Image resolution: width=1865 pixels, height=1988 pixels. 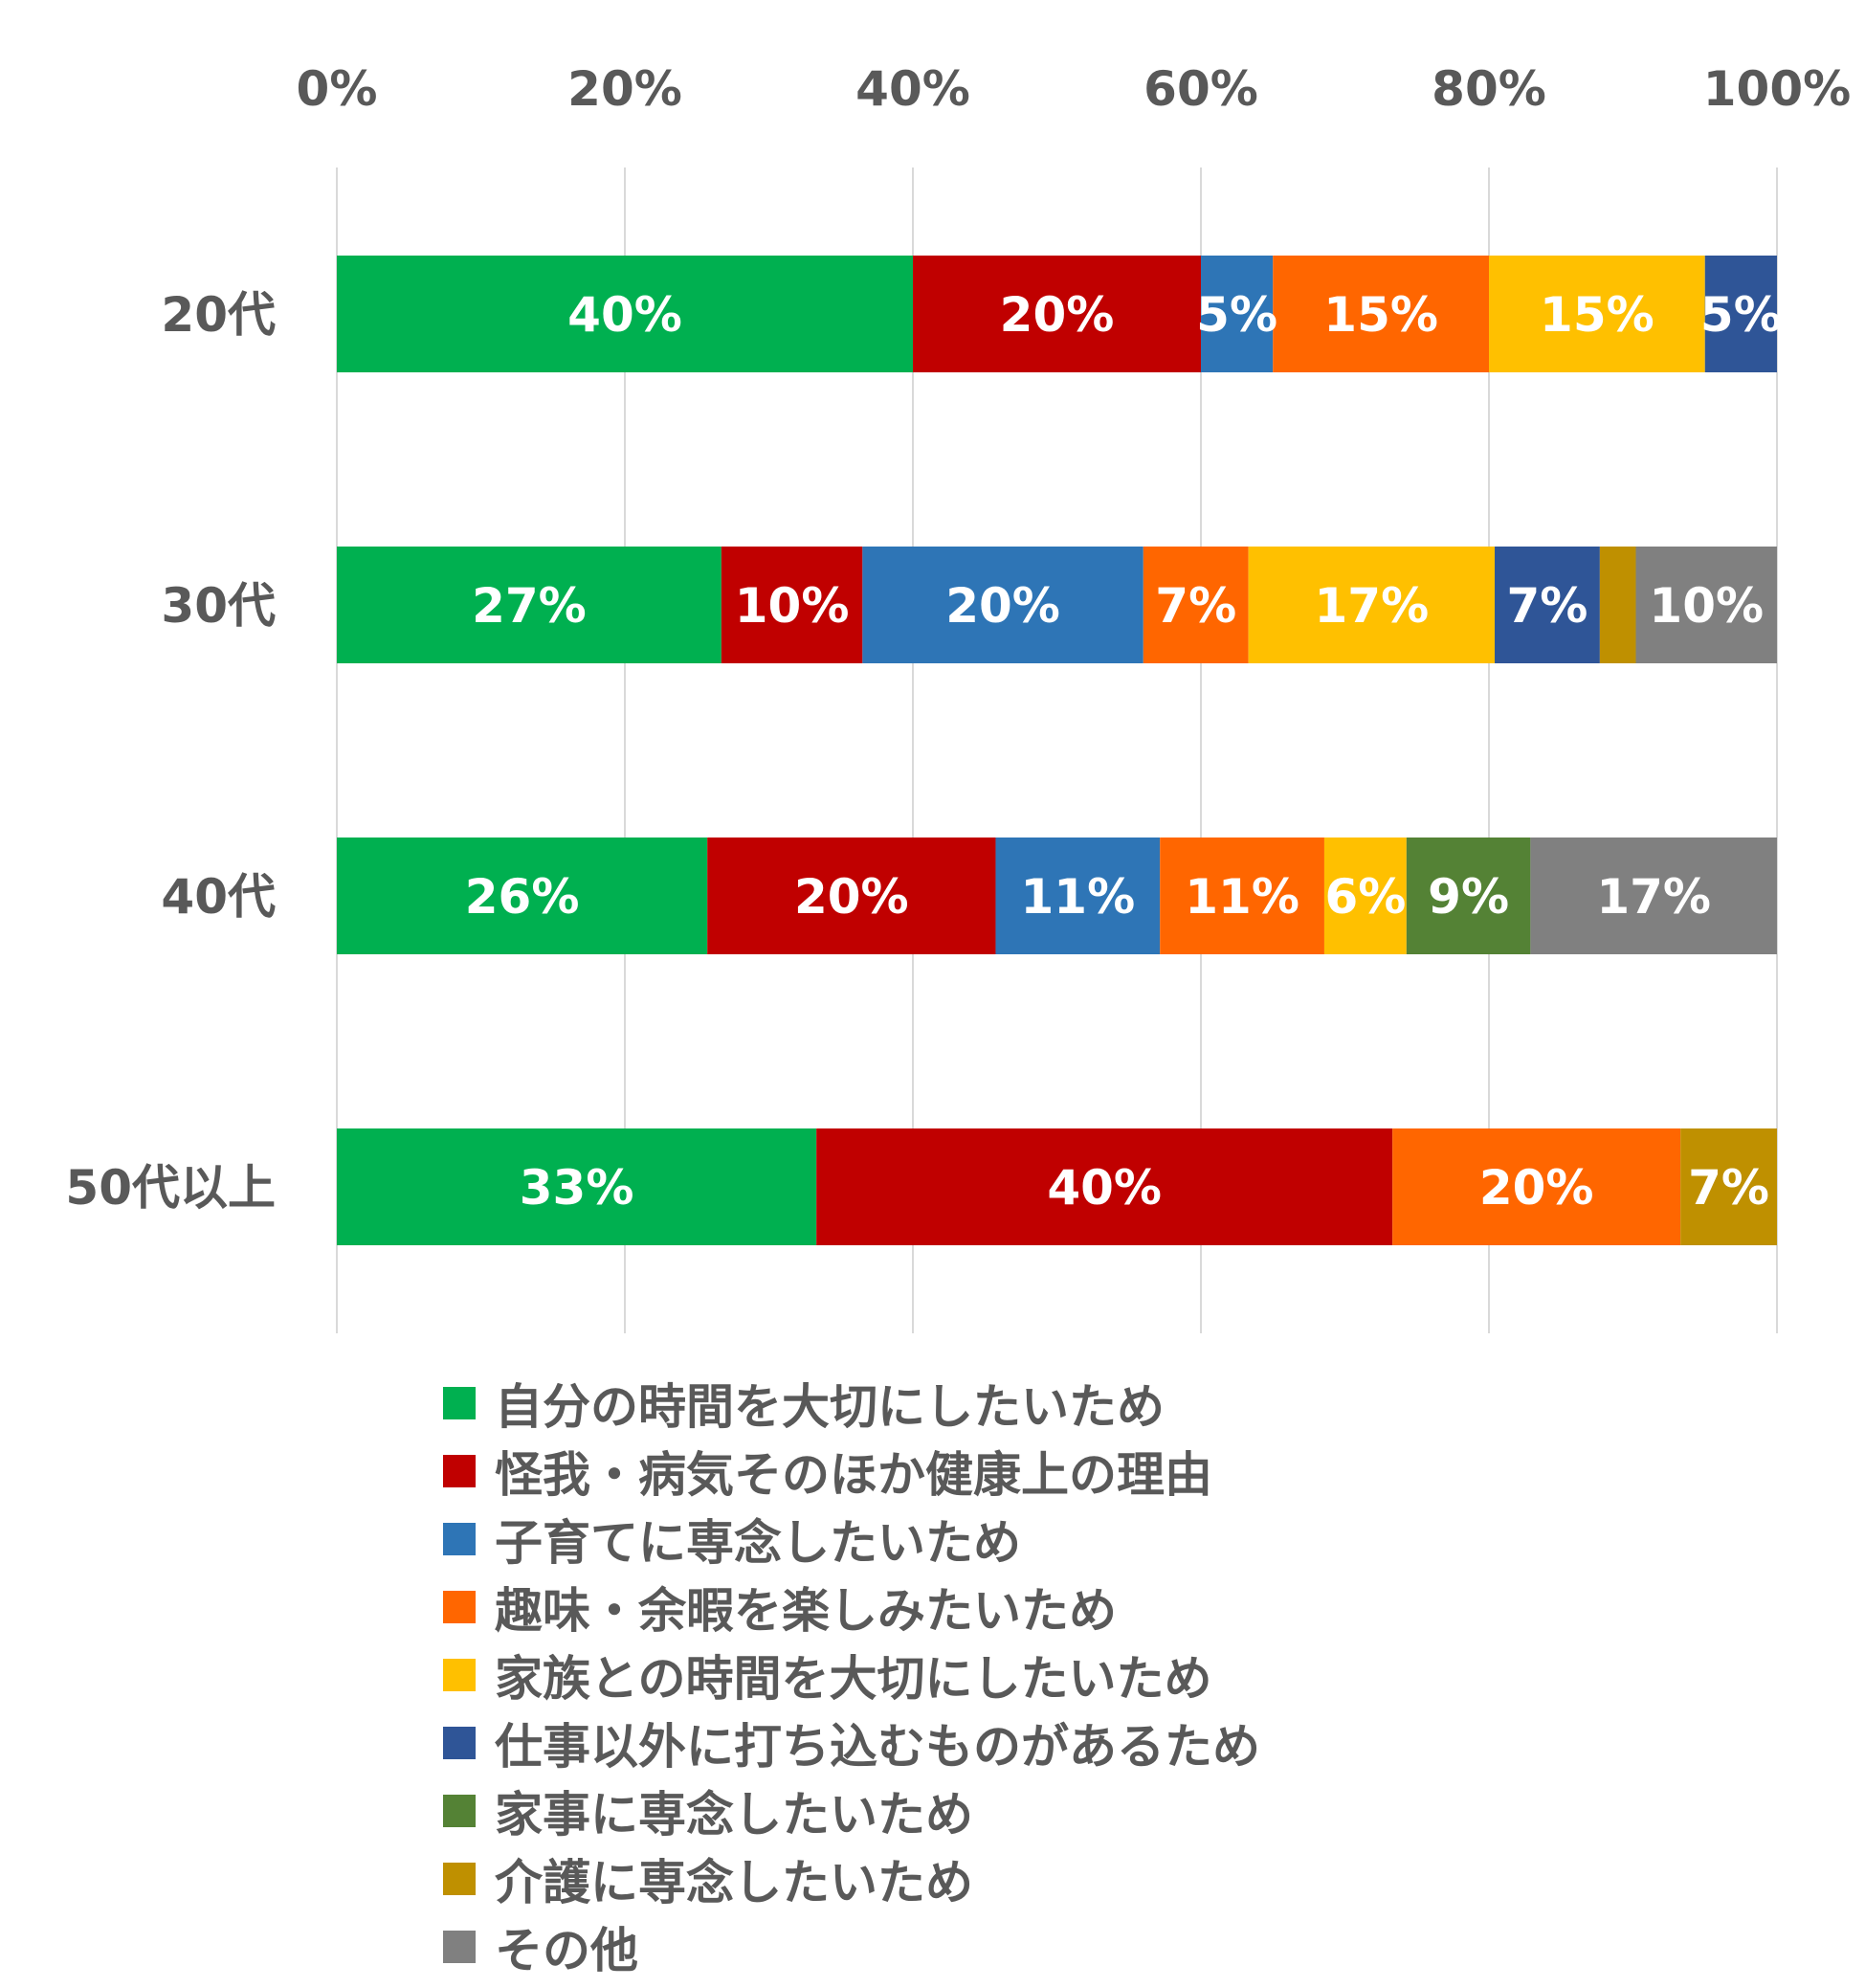 I want to click on legend-item: 仕事以外に打ち込むものがあるため, so click(x=851, y=1742).